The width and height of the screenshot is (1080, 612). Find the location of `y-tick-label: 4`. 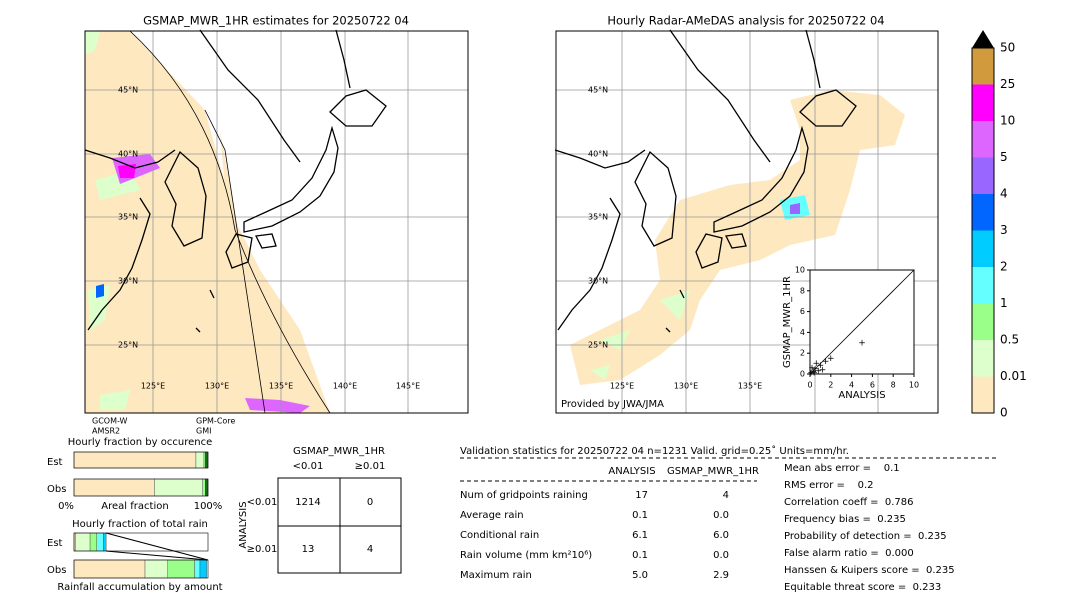

y-tick-label: 4 is located at coordinates (802, 332).